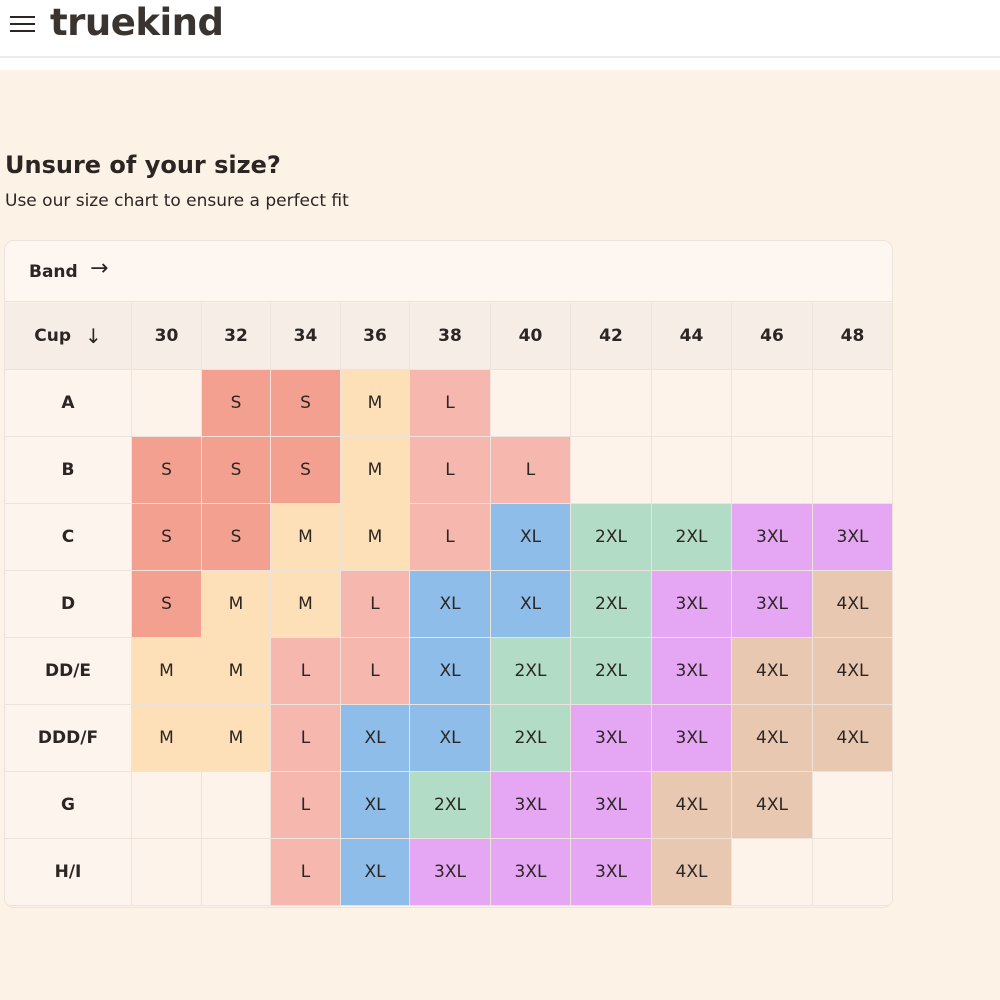 The height and width of the screenshot is (1000, 1000). I want to click on cup-row-header: DD/E, so click(68, 671).